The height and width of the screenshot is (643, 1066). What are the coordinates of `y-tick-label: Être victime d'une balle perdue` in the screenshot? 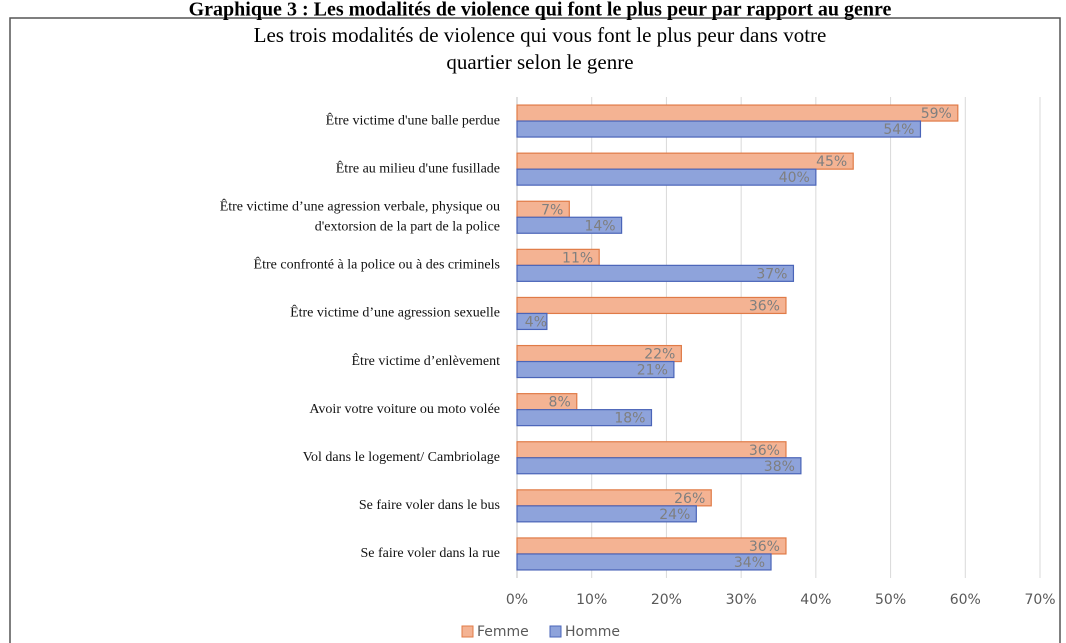 It's located at (413, 119).